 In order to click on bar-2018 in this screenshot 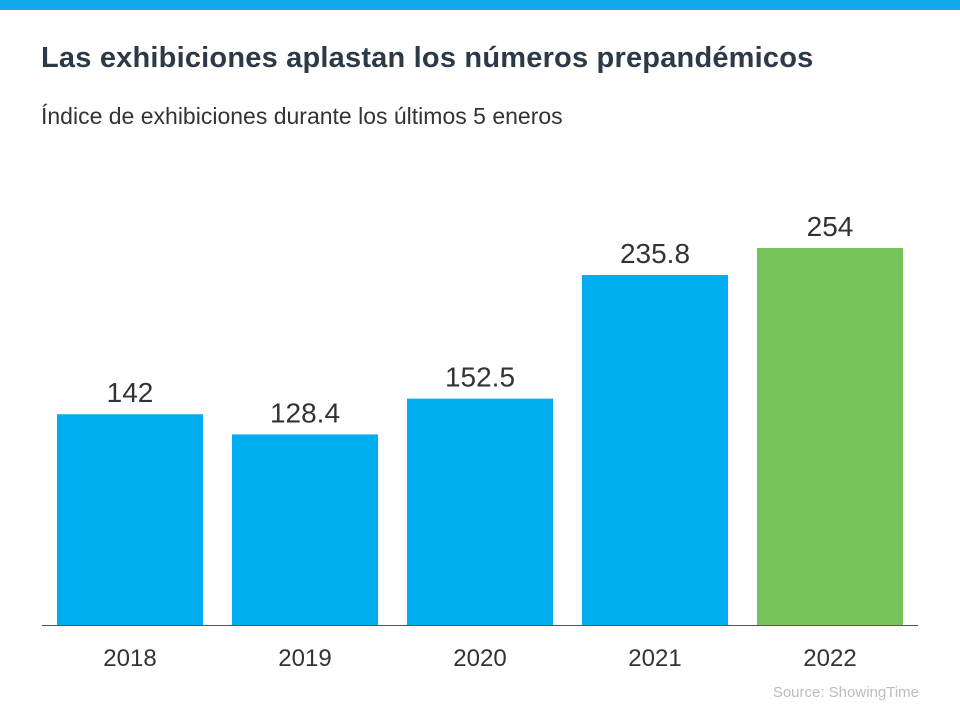, I will do `click(130, 519)`.